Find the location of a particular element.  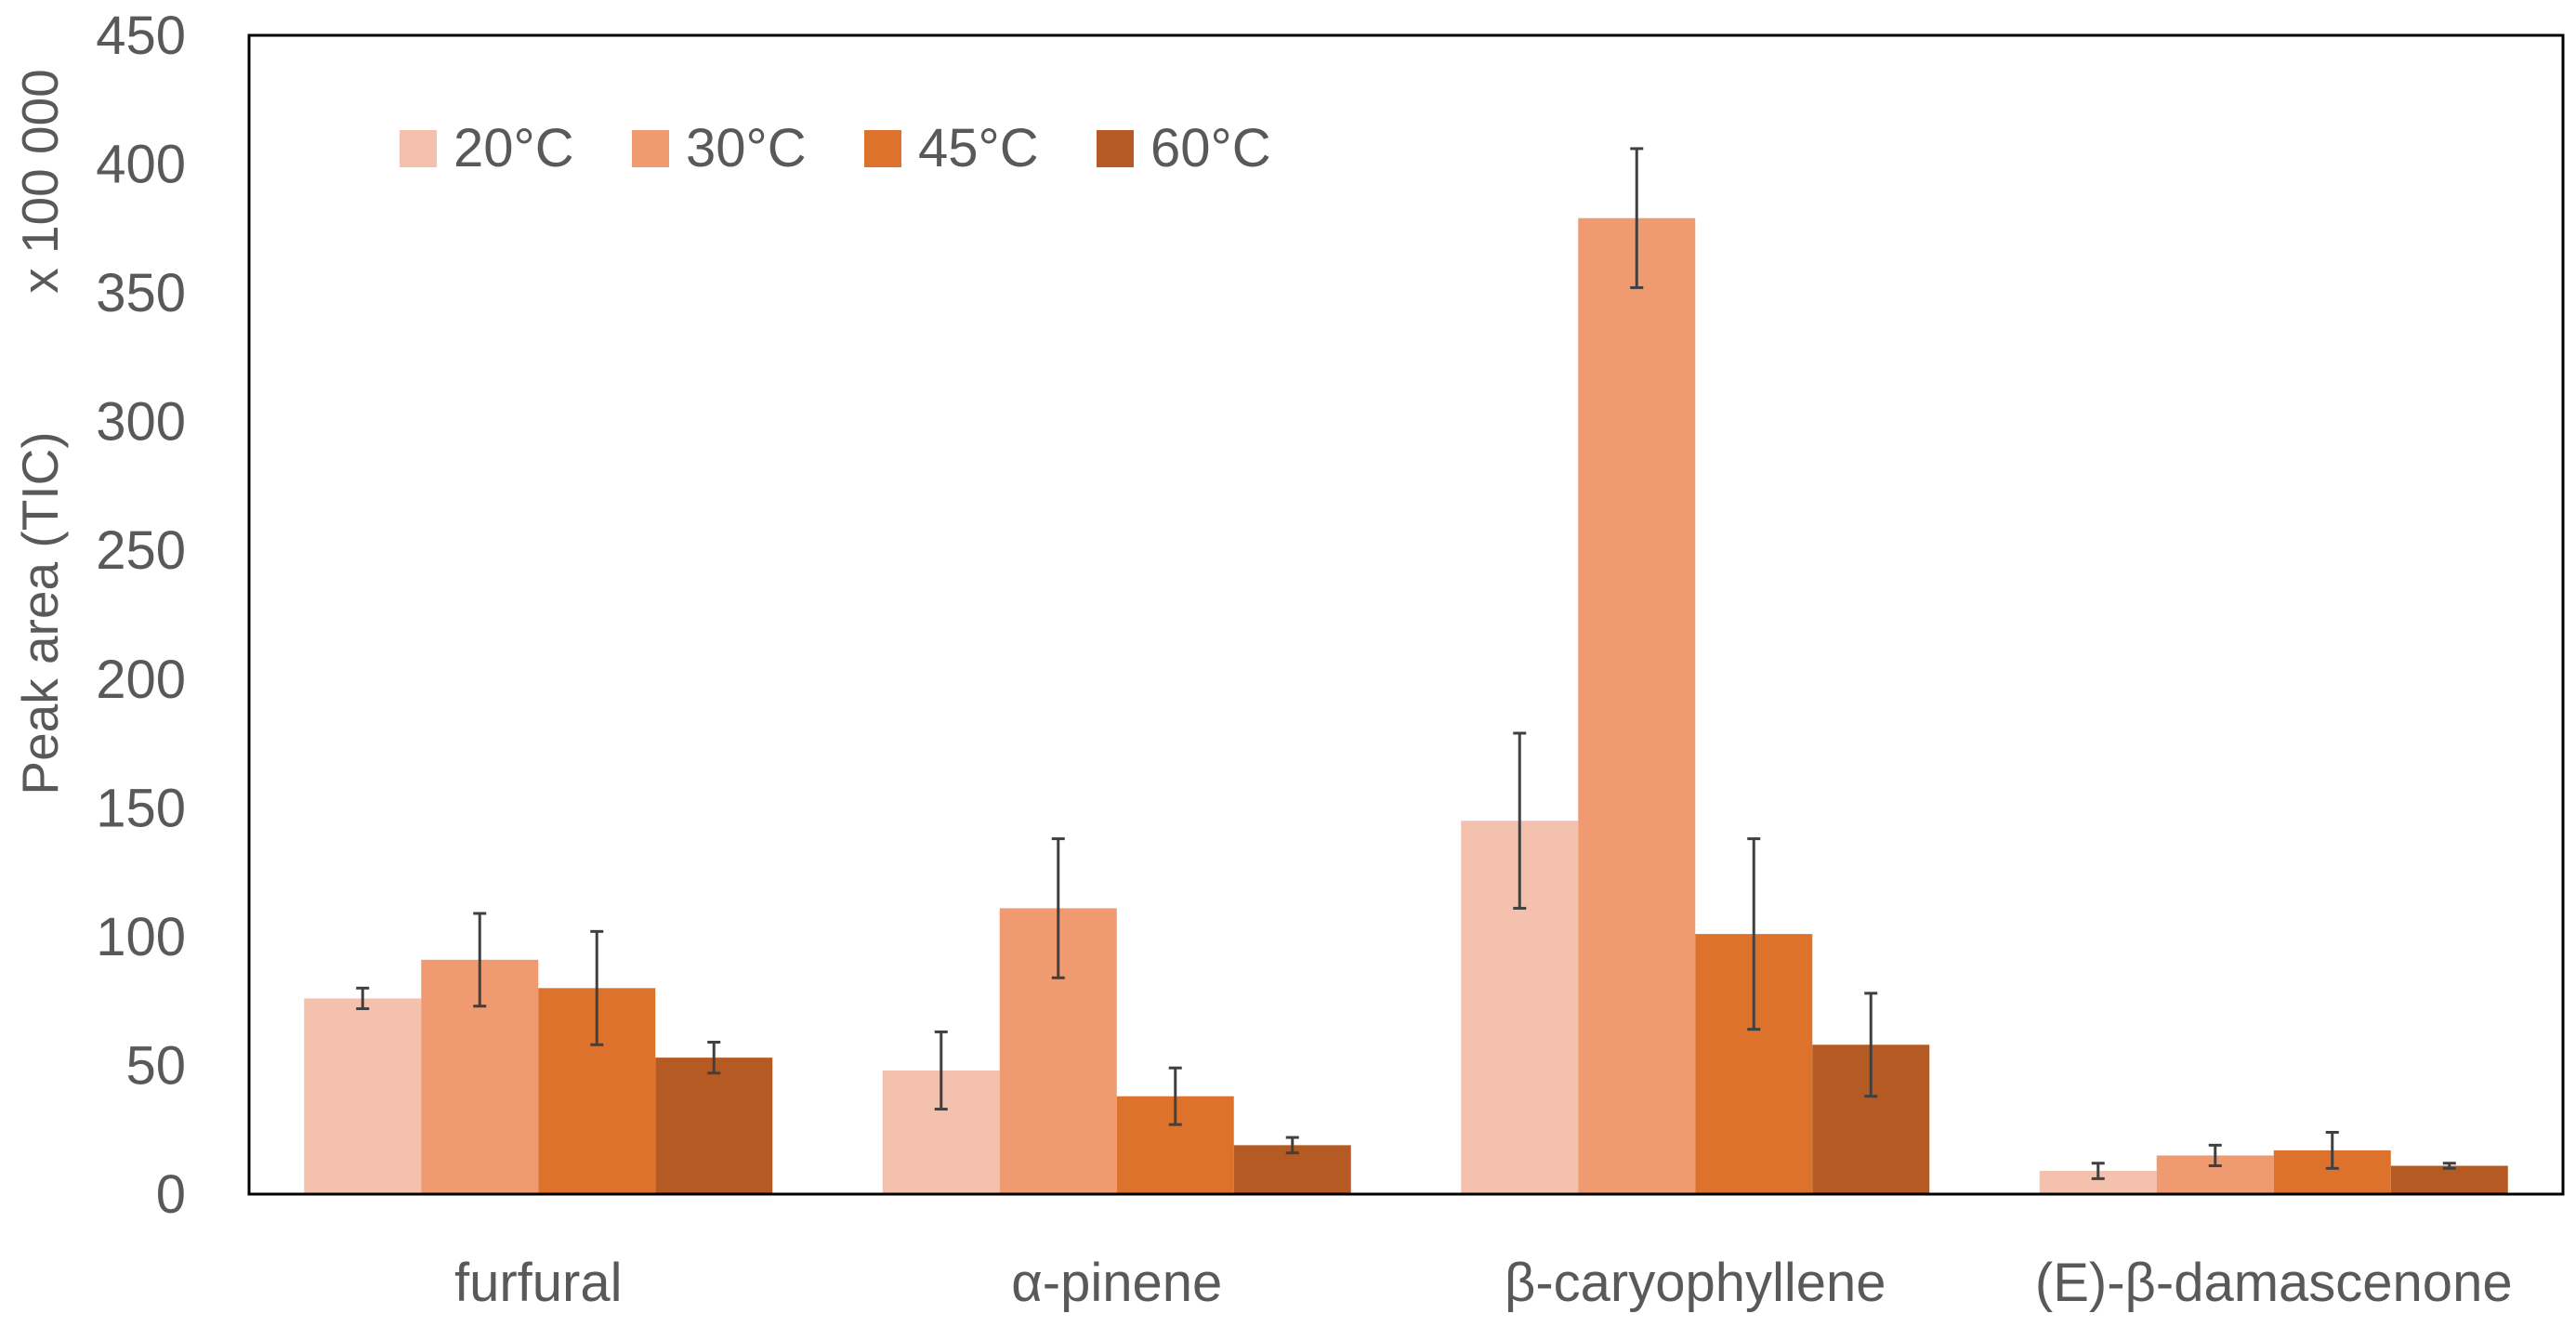

legend-label: 60°C is located at coordinates (1210, 148).